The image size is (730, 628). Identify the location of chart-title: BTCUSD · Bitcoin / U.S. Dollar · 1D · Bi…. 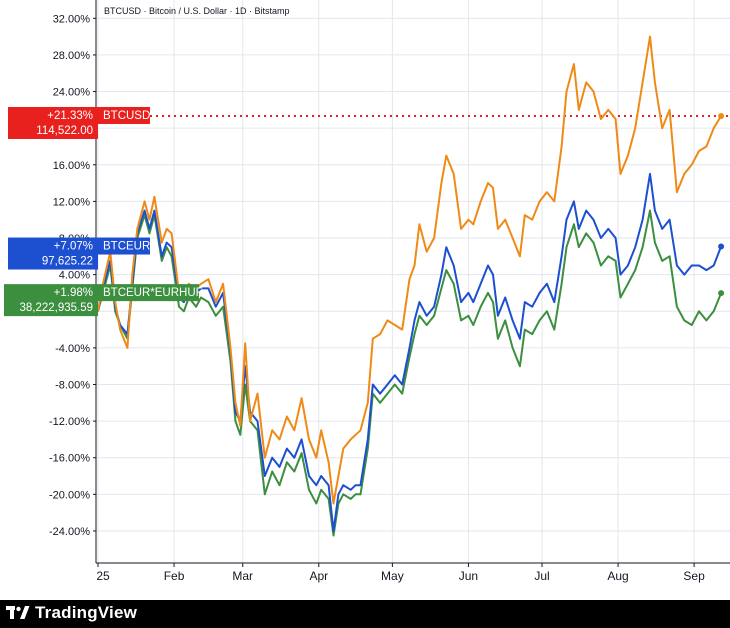
(197, 11).